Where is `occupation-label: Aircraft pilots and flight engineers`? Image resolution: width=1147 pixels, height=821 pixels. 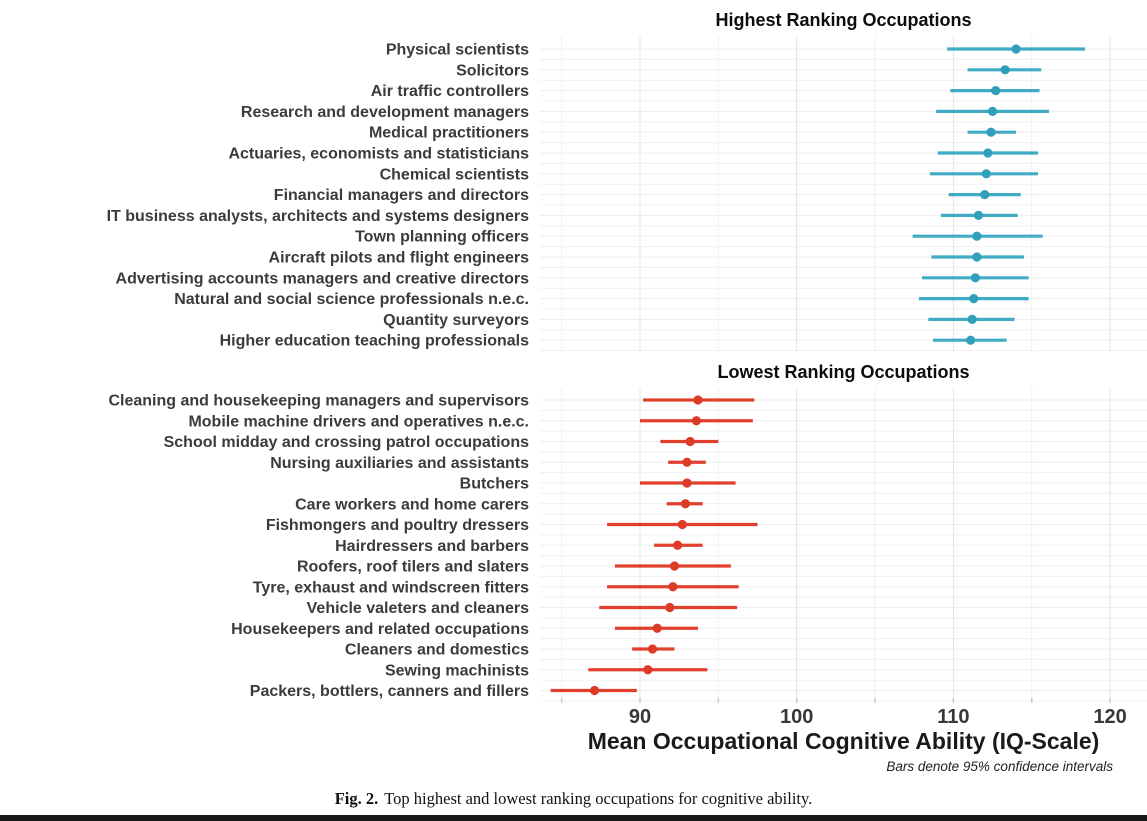 occupation-label: Aircraft pilots and flight engineers is located at coordinates (399, 258).